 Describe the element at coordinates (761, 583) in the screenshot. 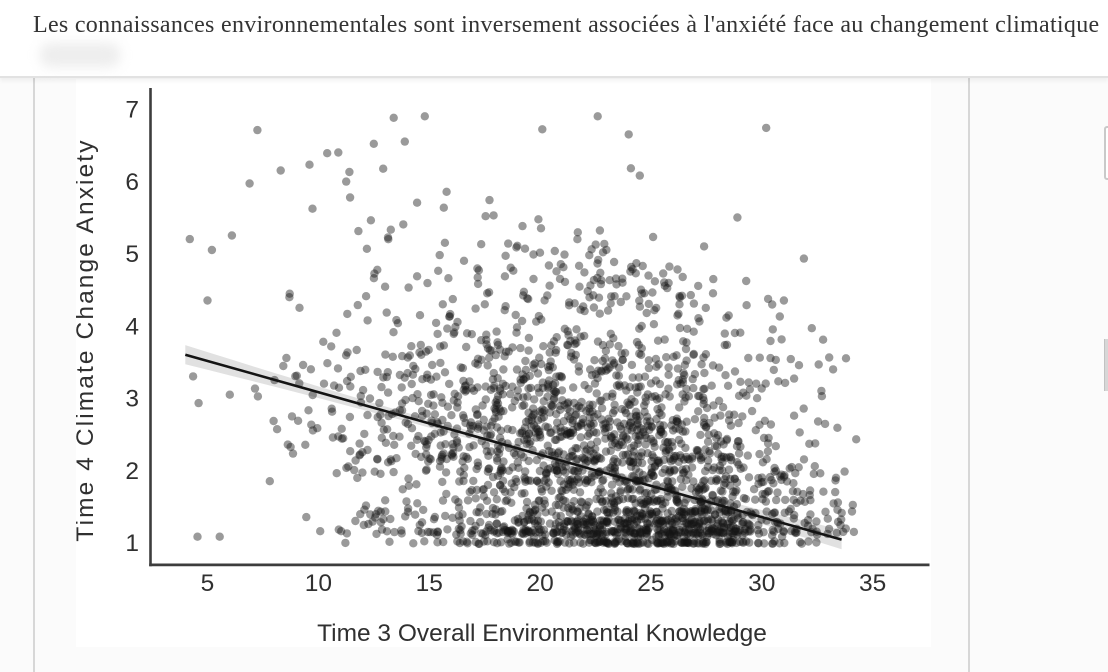

I see `svg-text: 30` at that location.